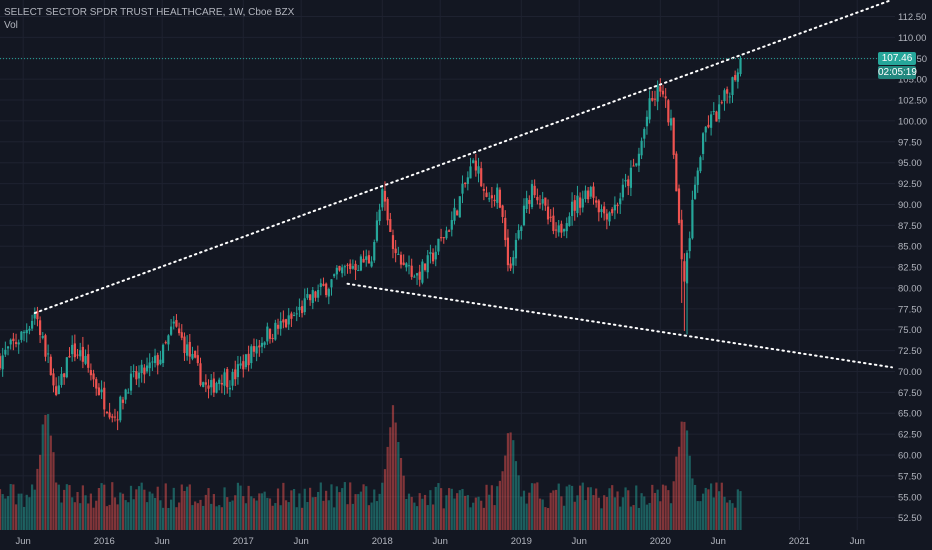 Image resolution: width=932 pixels, height=550 pixels. What do you see at coordinates (910, 330) in the screenshot?
I see `price-axis-label: 75.00` at bounding box center [910, 330].